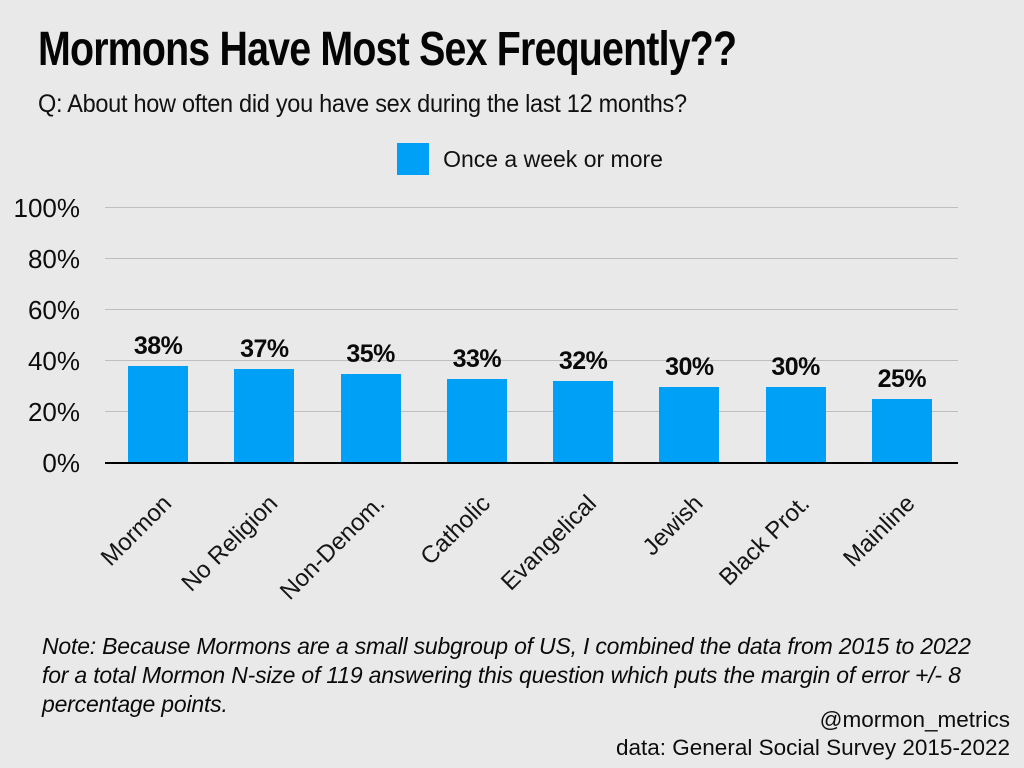 This screenshot has height=768, width=1024. Describe the element at coordinates (53, 361) in the screenshot. I see `y-tick-label: 40%` at that location.